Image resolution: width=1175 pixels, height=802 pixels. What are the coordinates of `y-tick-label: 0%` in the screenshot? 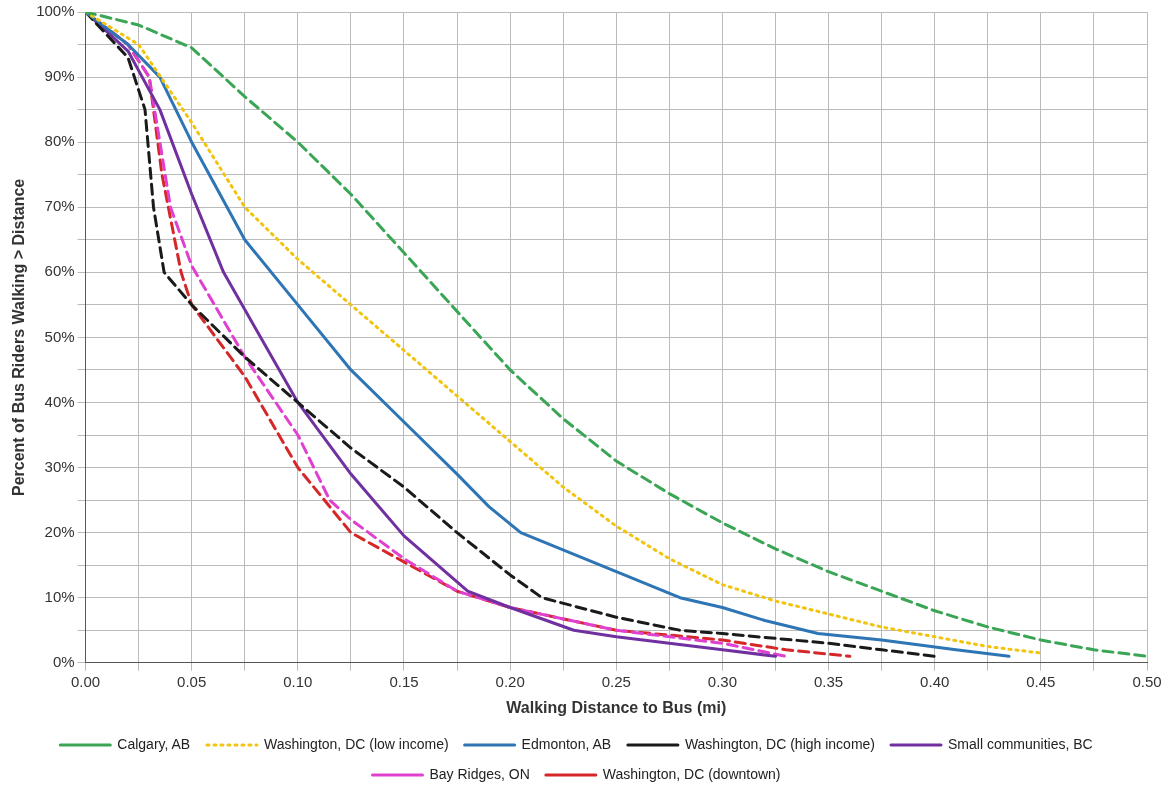 It's located at (63, 661).